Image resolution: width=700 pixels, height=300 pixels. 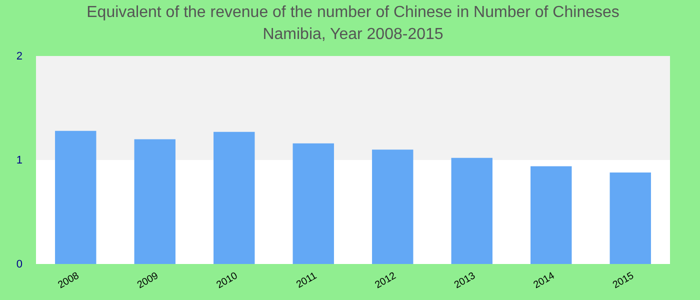 I want to click on x-tick-label: 2008, so click(x=69, y=281).